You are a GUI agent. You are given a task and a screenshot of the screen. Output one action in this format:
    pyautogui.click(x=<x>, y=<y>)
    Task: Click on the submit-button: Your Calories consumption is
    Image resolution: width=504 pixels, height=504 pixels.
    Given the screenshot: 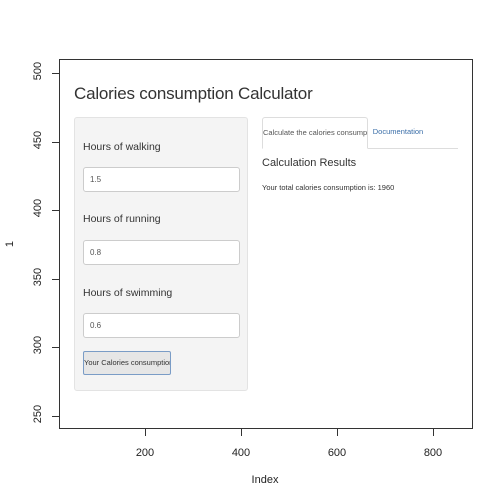 What is the action you would take?
    pyautogui.click(x=127, y=363)
    